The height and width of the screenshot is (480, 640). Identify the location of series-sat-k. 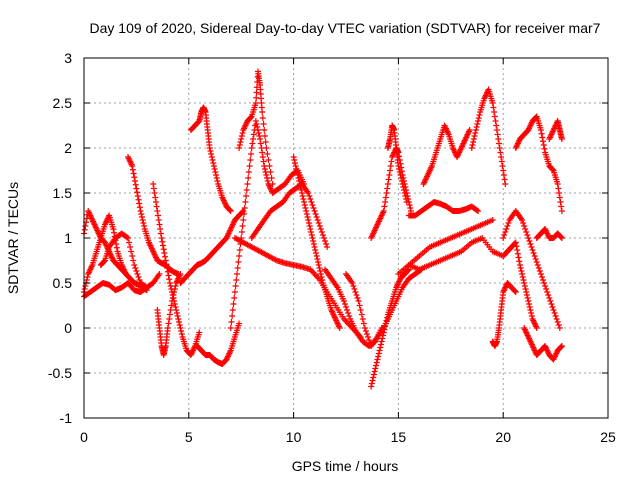
(267, 224).